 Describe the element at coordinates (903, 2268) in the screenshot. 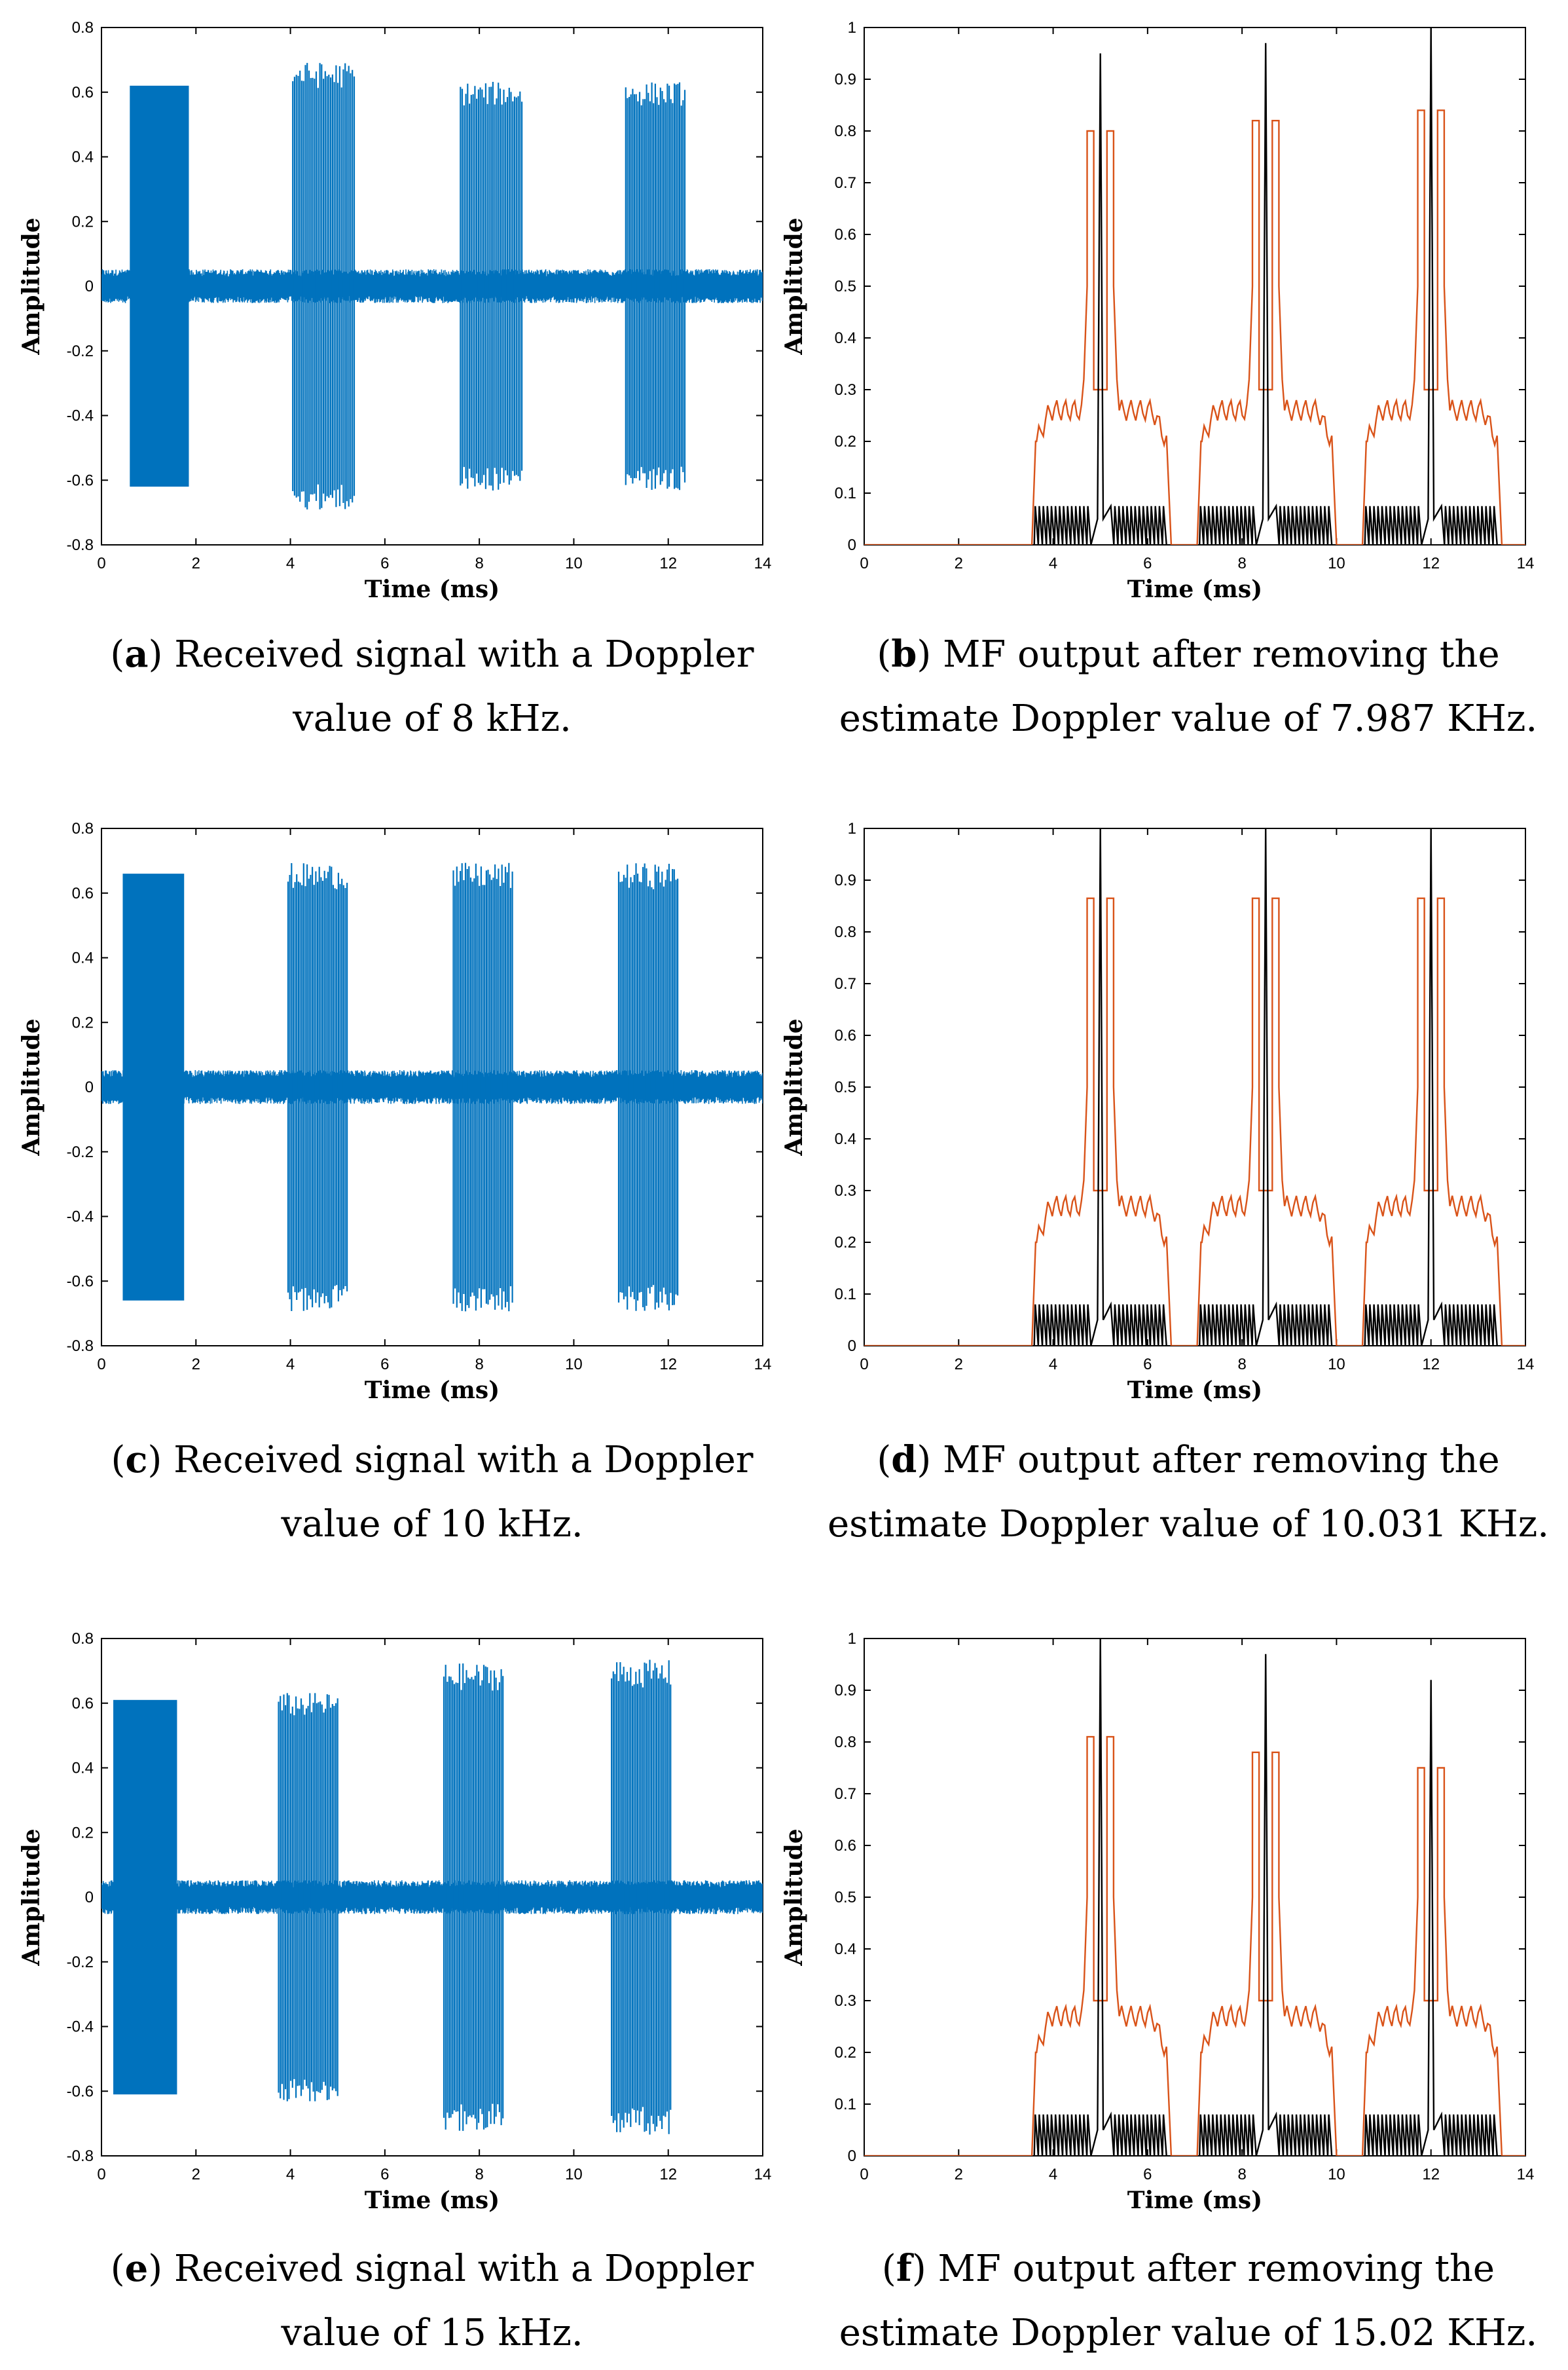

I see `caption-label: (f)` at that location.